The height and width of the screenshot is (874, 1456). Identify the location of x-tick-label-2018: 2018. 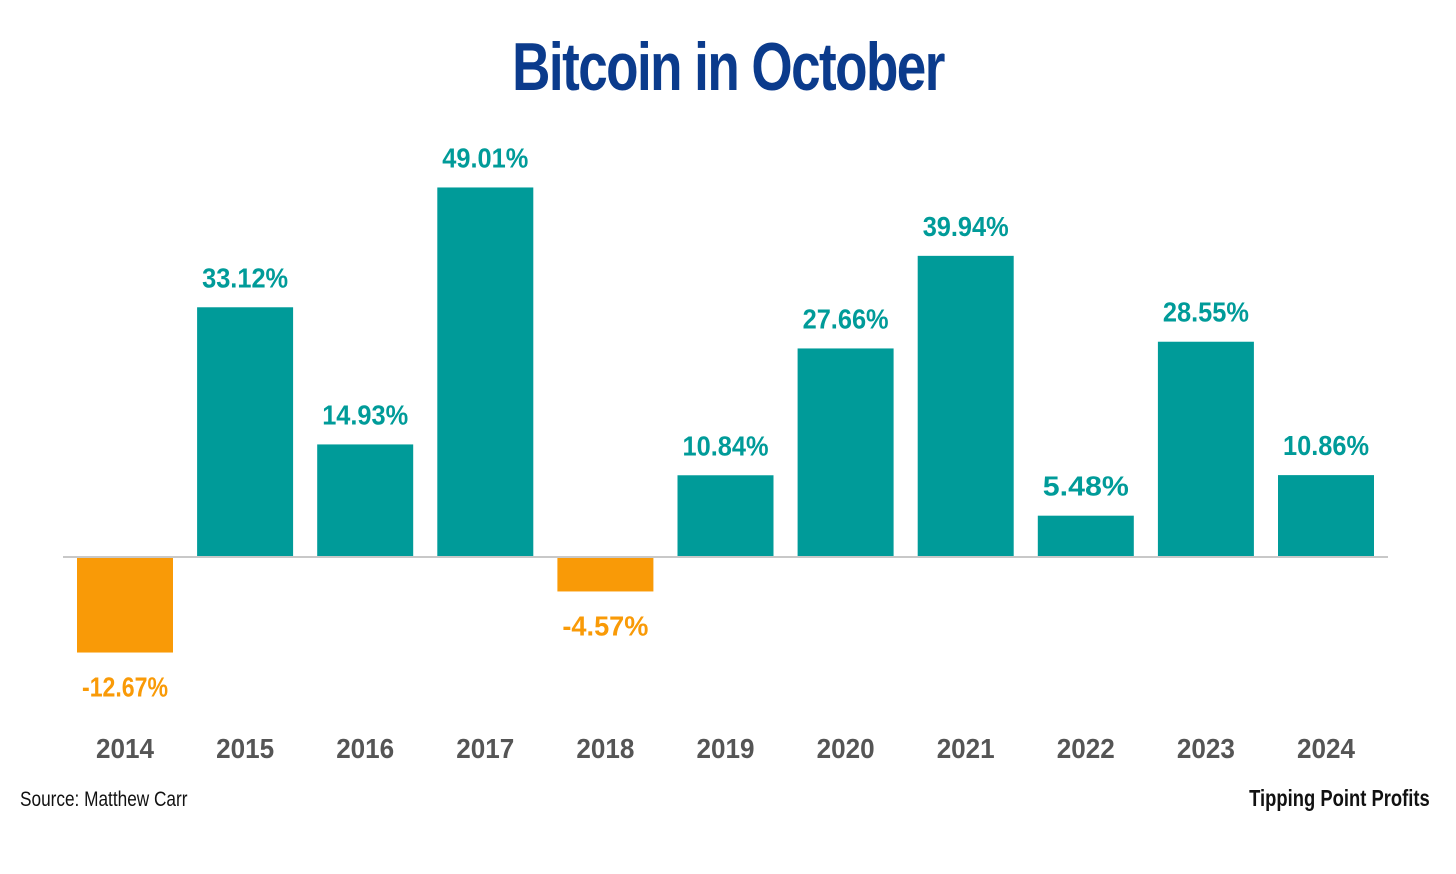
(605, 748).